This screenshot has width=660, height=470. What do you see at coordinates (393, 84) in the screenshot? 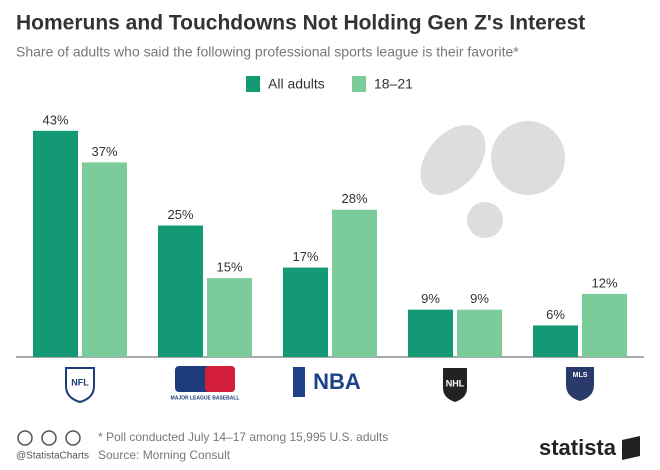
I see `legend-label: 18–21` at bounding box center [393, 84].